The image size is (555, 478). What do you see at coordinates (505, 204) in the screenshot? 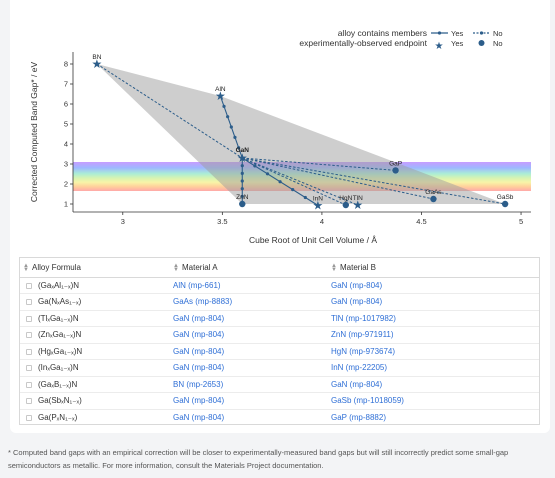
I see `endpoint-dot-gasb` at bounding box center [505, 204].